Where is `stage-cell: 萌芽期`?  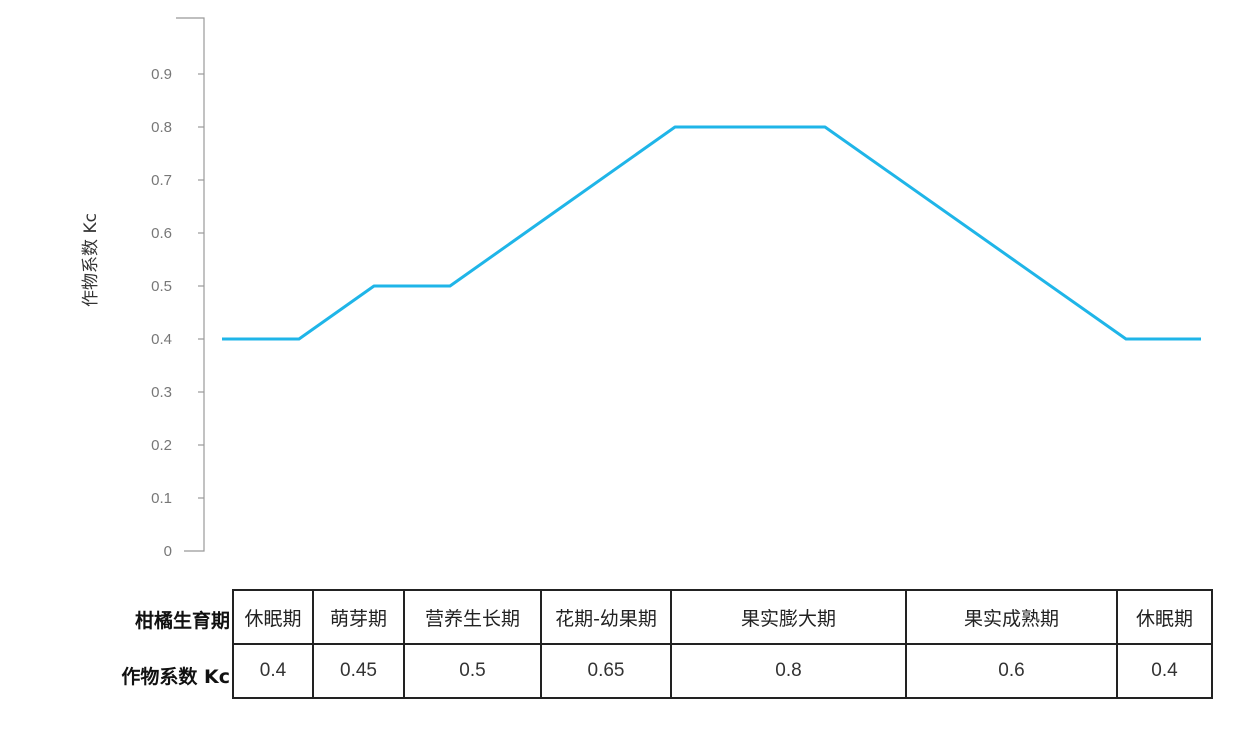
stage-cell: 萌芽期 is located at coordinates (358, 617).